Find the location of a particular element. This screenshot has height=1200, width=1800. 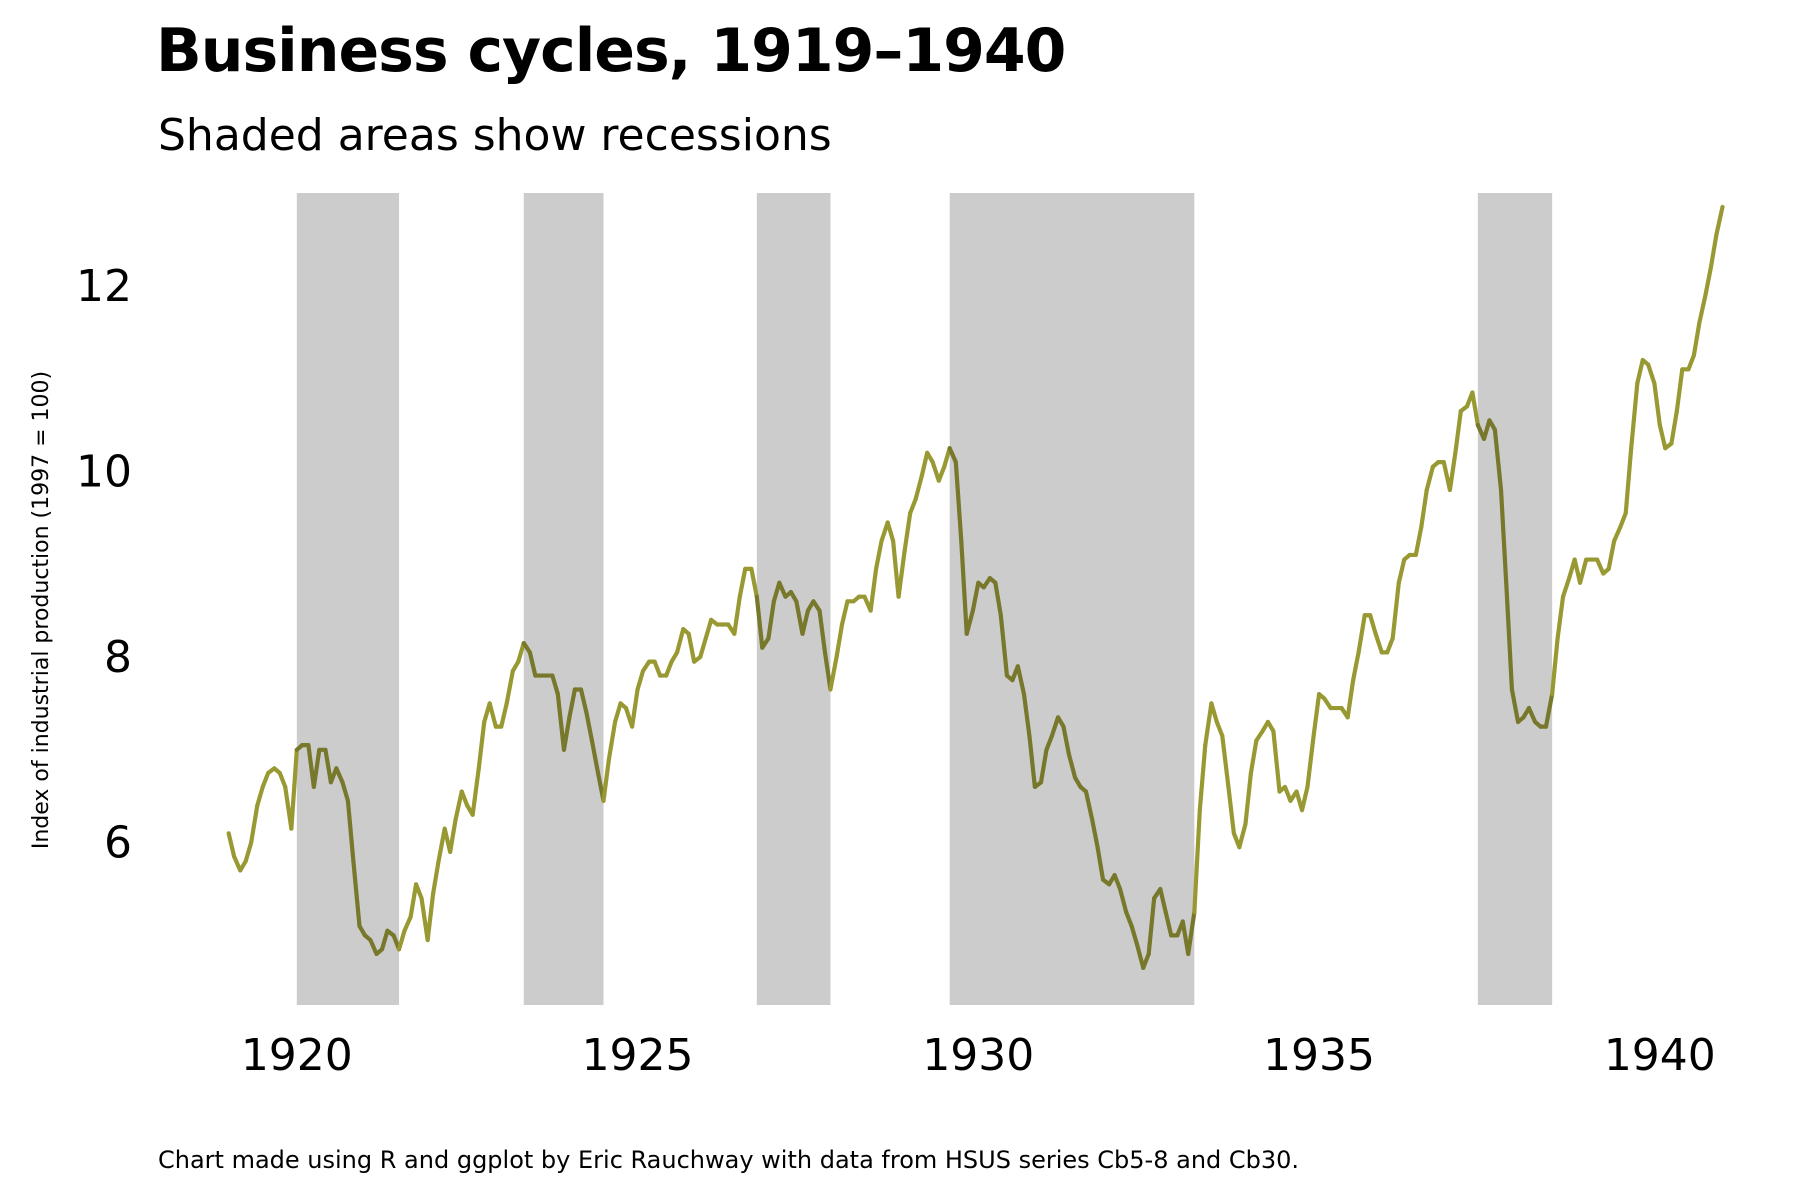

x-tick-label: 1930 is located at coordinates (978, 1055).